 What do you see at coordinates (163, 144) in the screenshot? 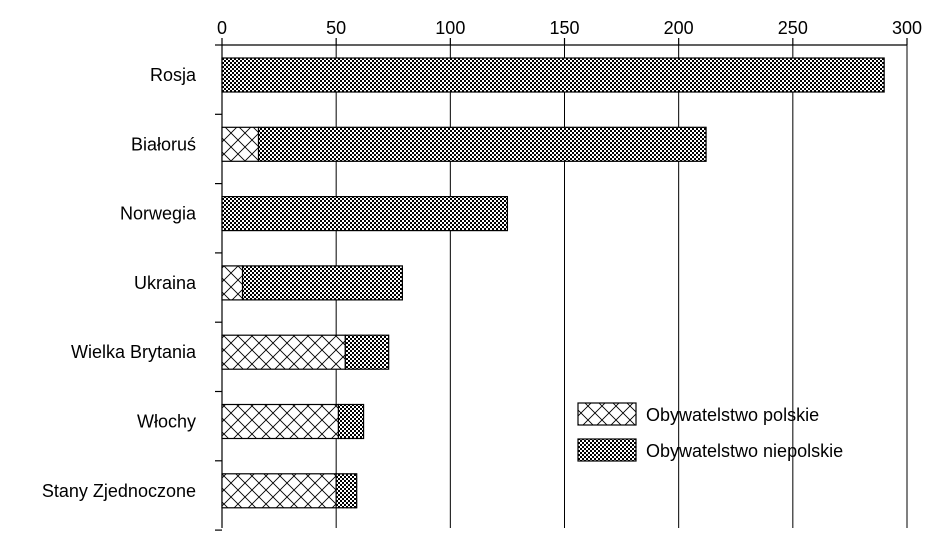
I see `category-label: Białoruś` at bounding box center [163, 144].